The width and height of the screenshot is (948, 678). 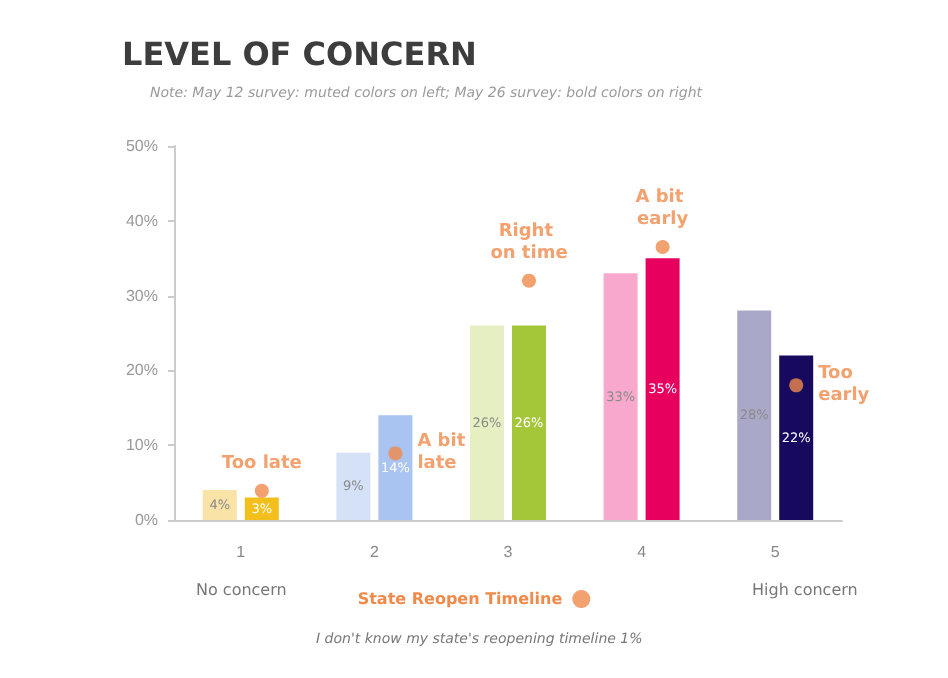 What do you see at coordinates (460, 599) in the screenshot?
I see `legend-label: State Reopen Timeline` at bounding box center [460, 599].